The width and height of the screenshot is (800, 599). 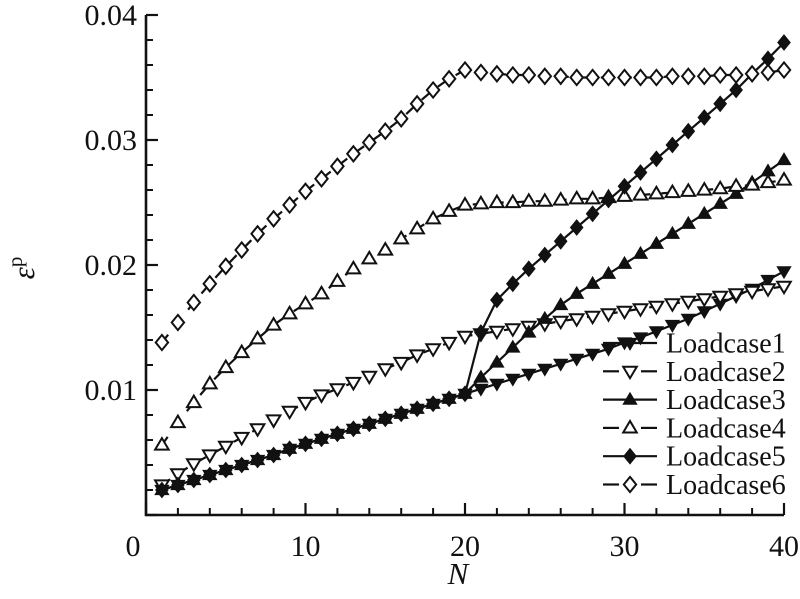 What do you see at coordinates (630, 344) in the screenshot?
I see `legend-marker-triangle-down` at bounding box center [630, 344].